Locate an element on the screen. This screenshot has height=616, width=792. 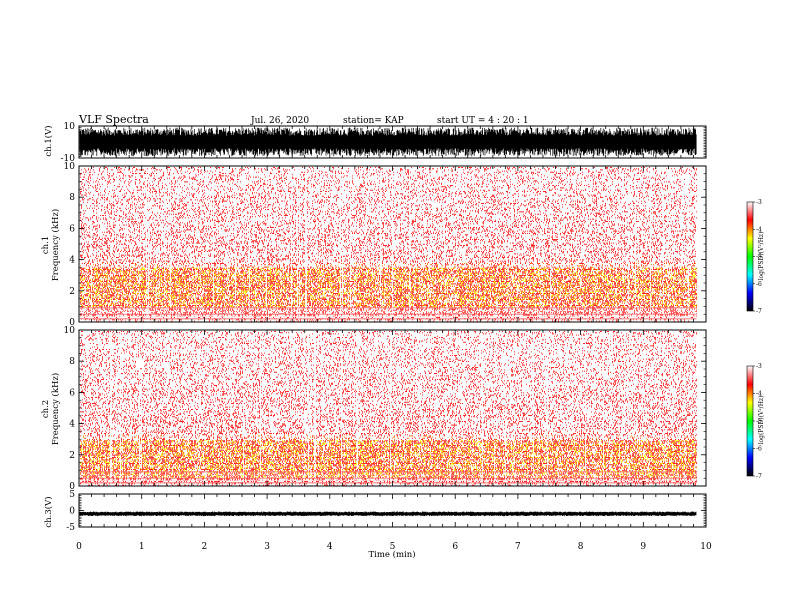
ch1-colorbar-label: log(PSD)(V²/Hz) is located at coordinates (761, 256).